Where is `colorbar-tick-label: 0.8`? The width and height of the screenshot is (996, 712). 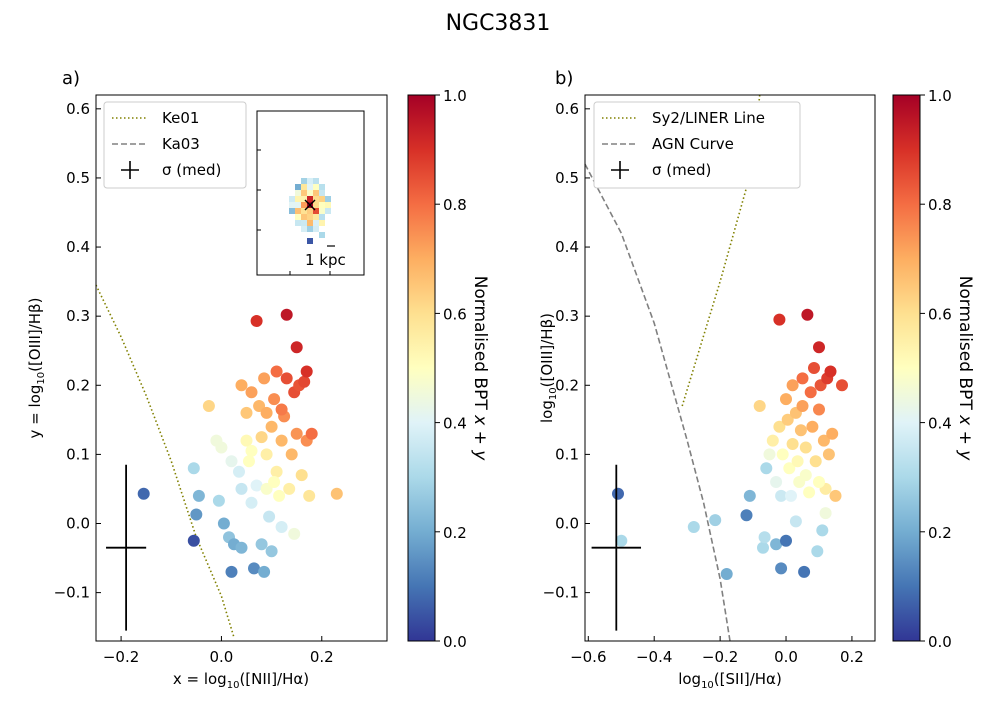
colorbar-tick-label: 0.8 is located at coordinates (455, 205).